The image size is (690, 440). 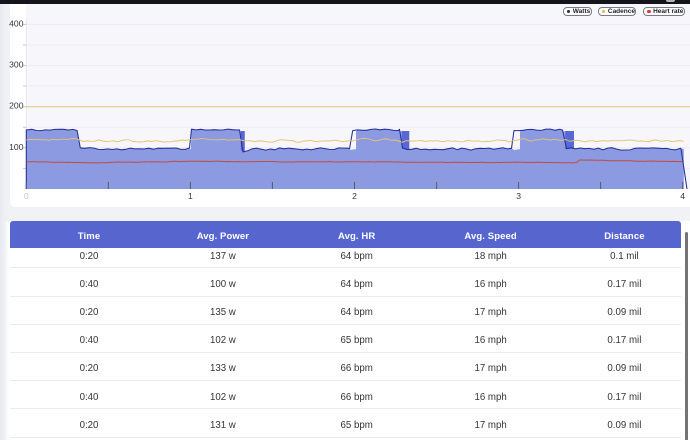 What do you see at coordinates (26, 196) in the screenshot?
I see `svg-text: 0` at bounding box center [26, 196].